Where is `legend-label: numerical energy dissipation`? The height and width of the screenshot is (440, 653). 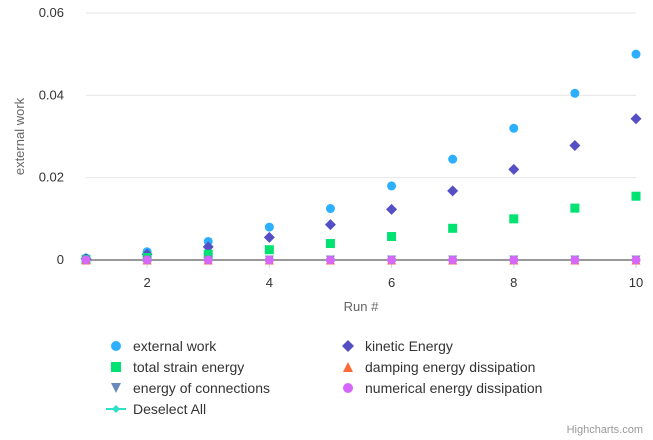
legend-label: numerical energy dissipation is located at coordinates (454, 387).